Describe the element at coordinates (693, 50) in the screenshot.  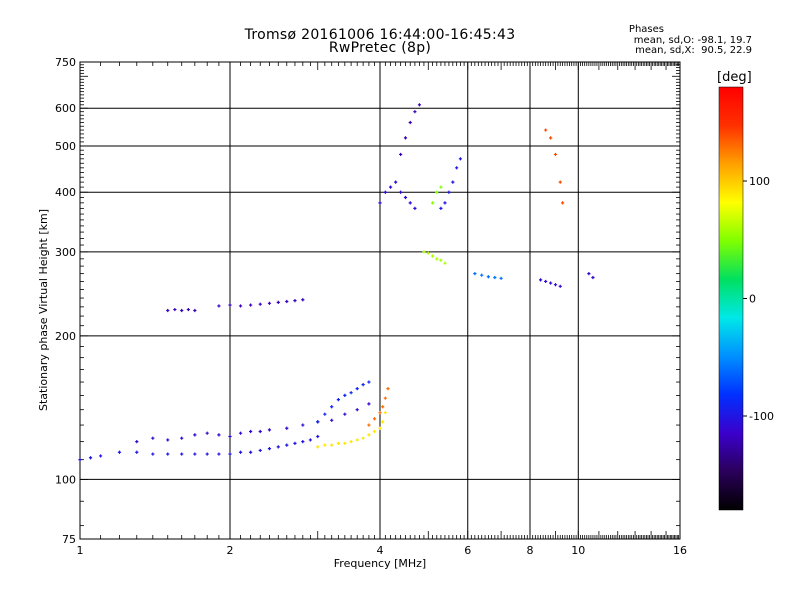
I see `stats-x: mean, sd,X: 90.5, 22.9` at that location.